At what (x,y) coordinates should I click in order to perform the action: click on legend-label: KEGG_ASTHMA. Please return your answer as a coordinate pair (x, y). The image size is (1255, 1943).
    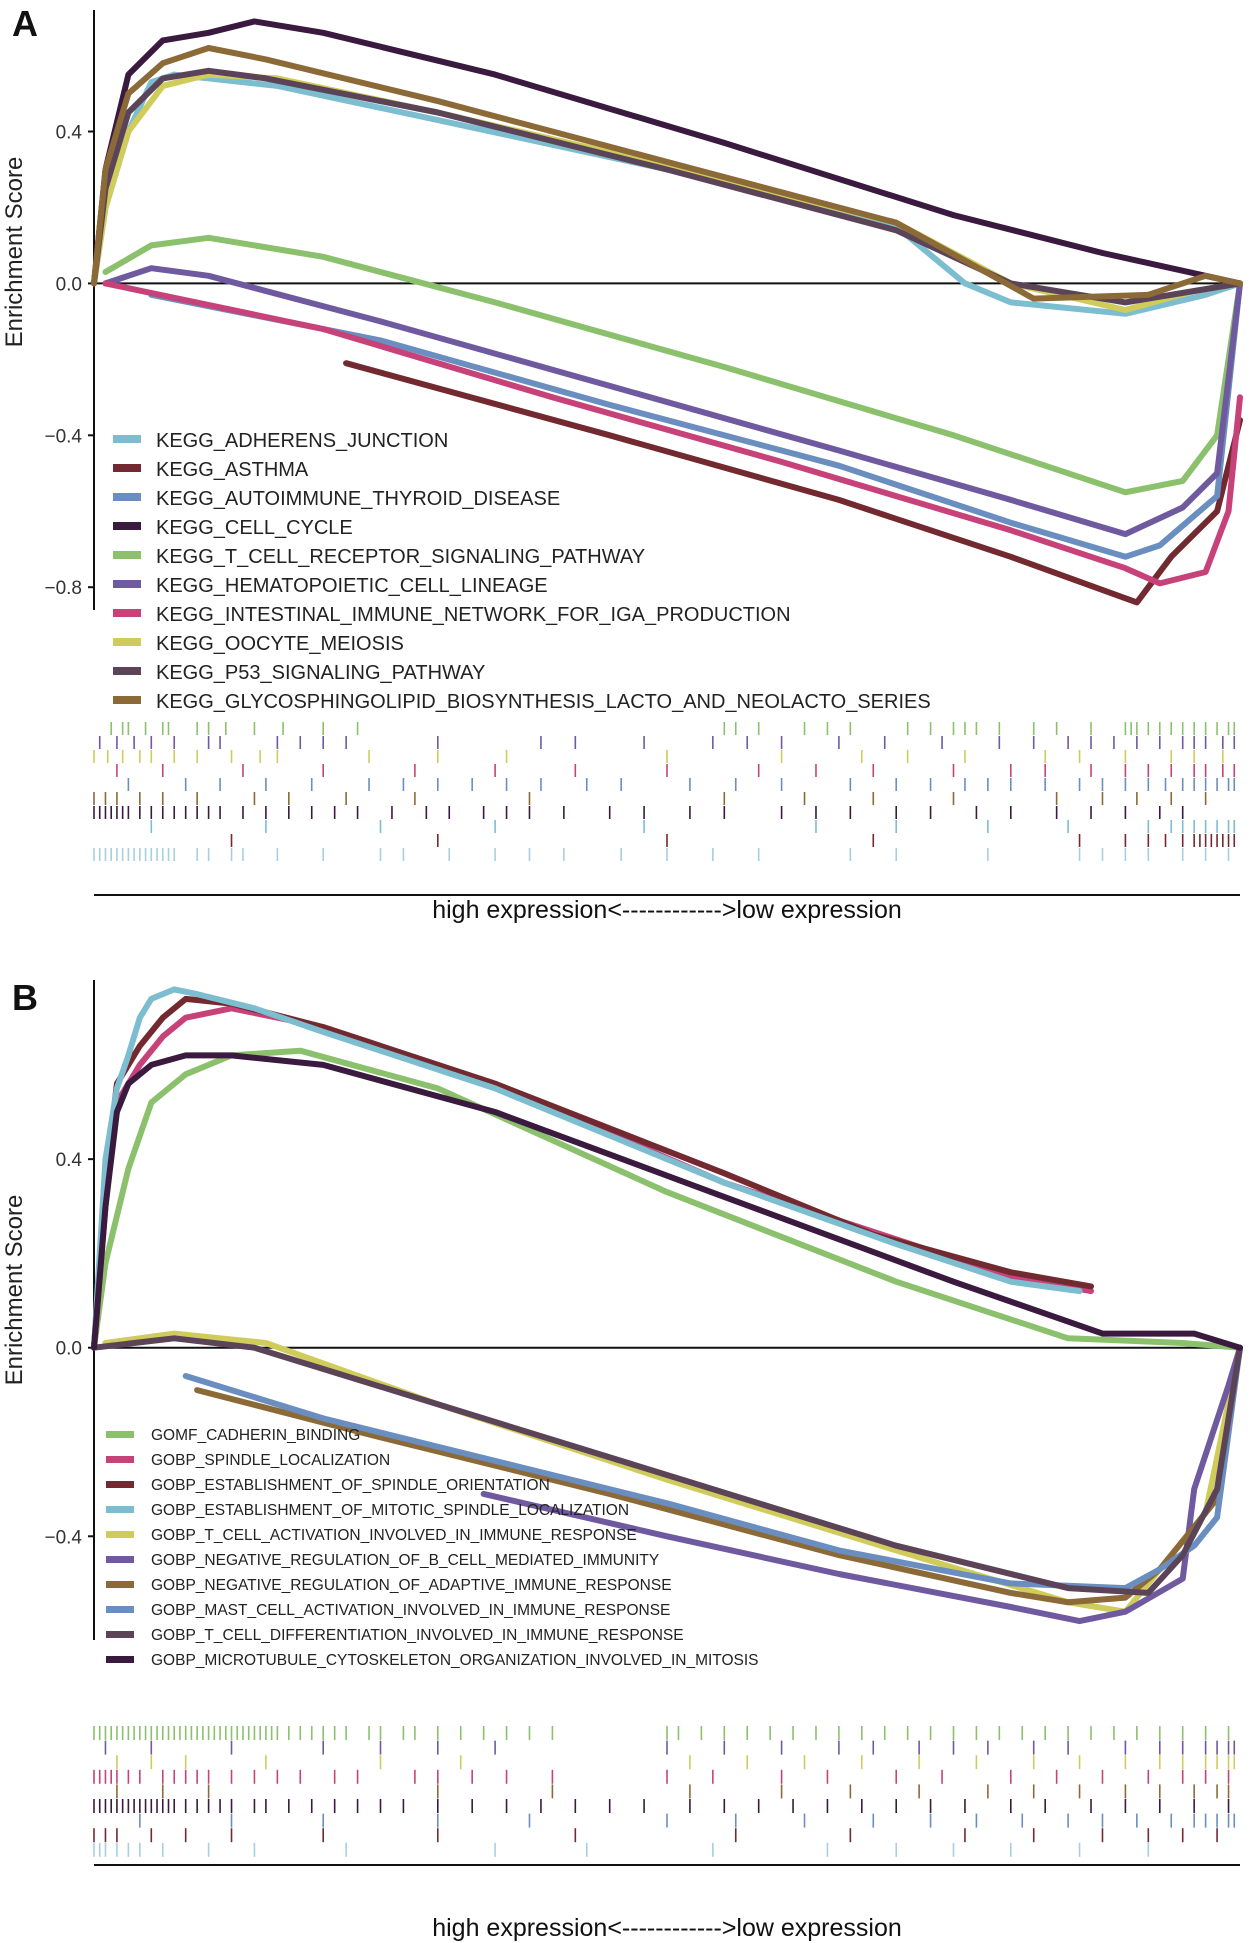
    Looking at the image, I should click on (232, 470).